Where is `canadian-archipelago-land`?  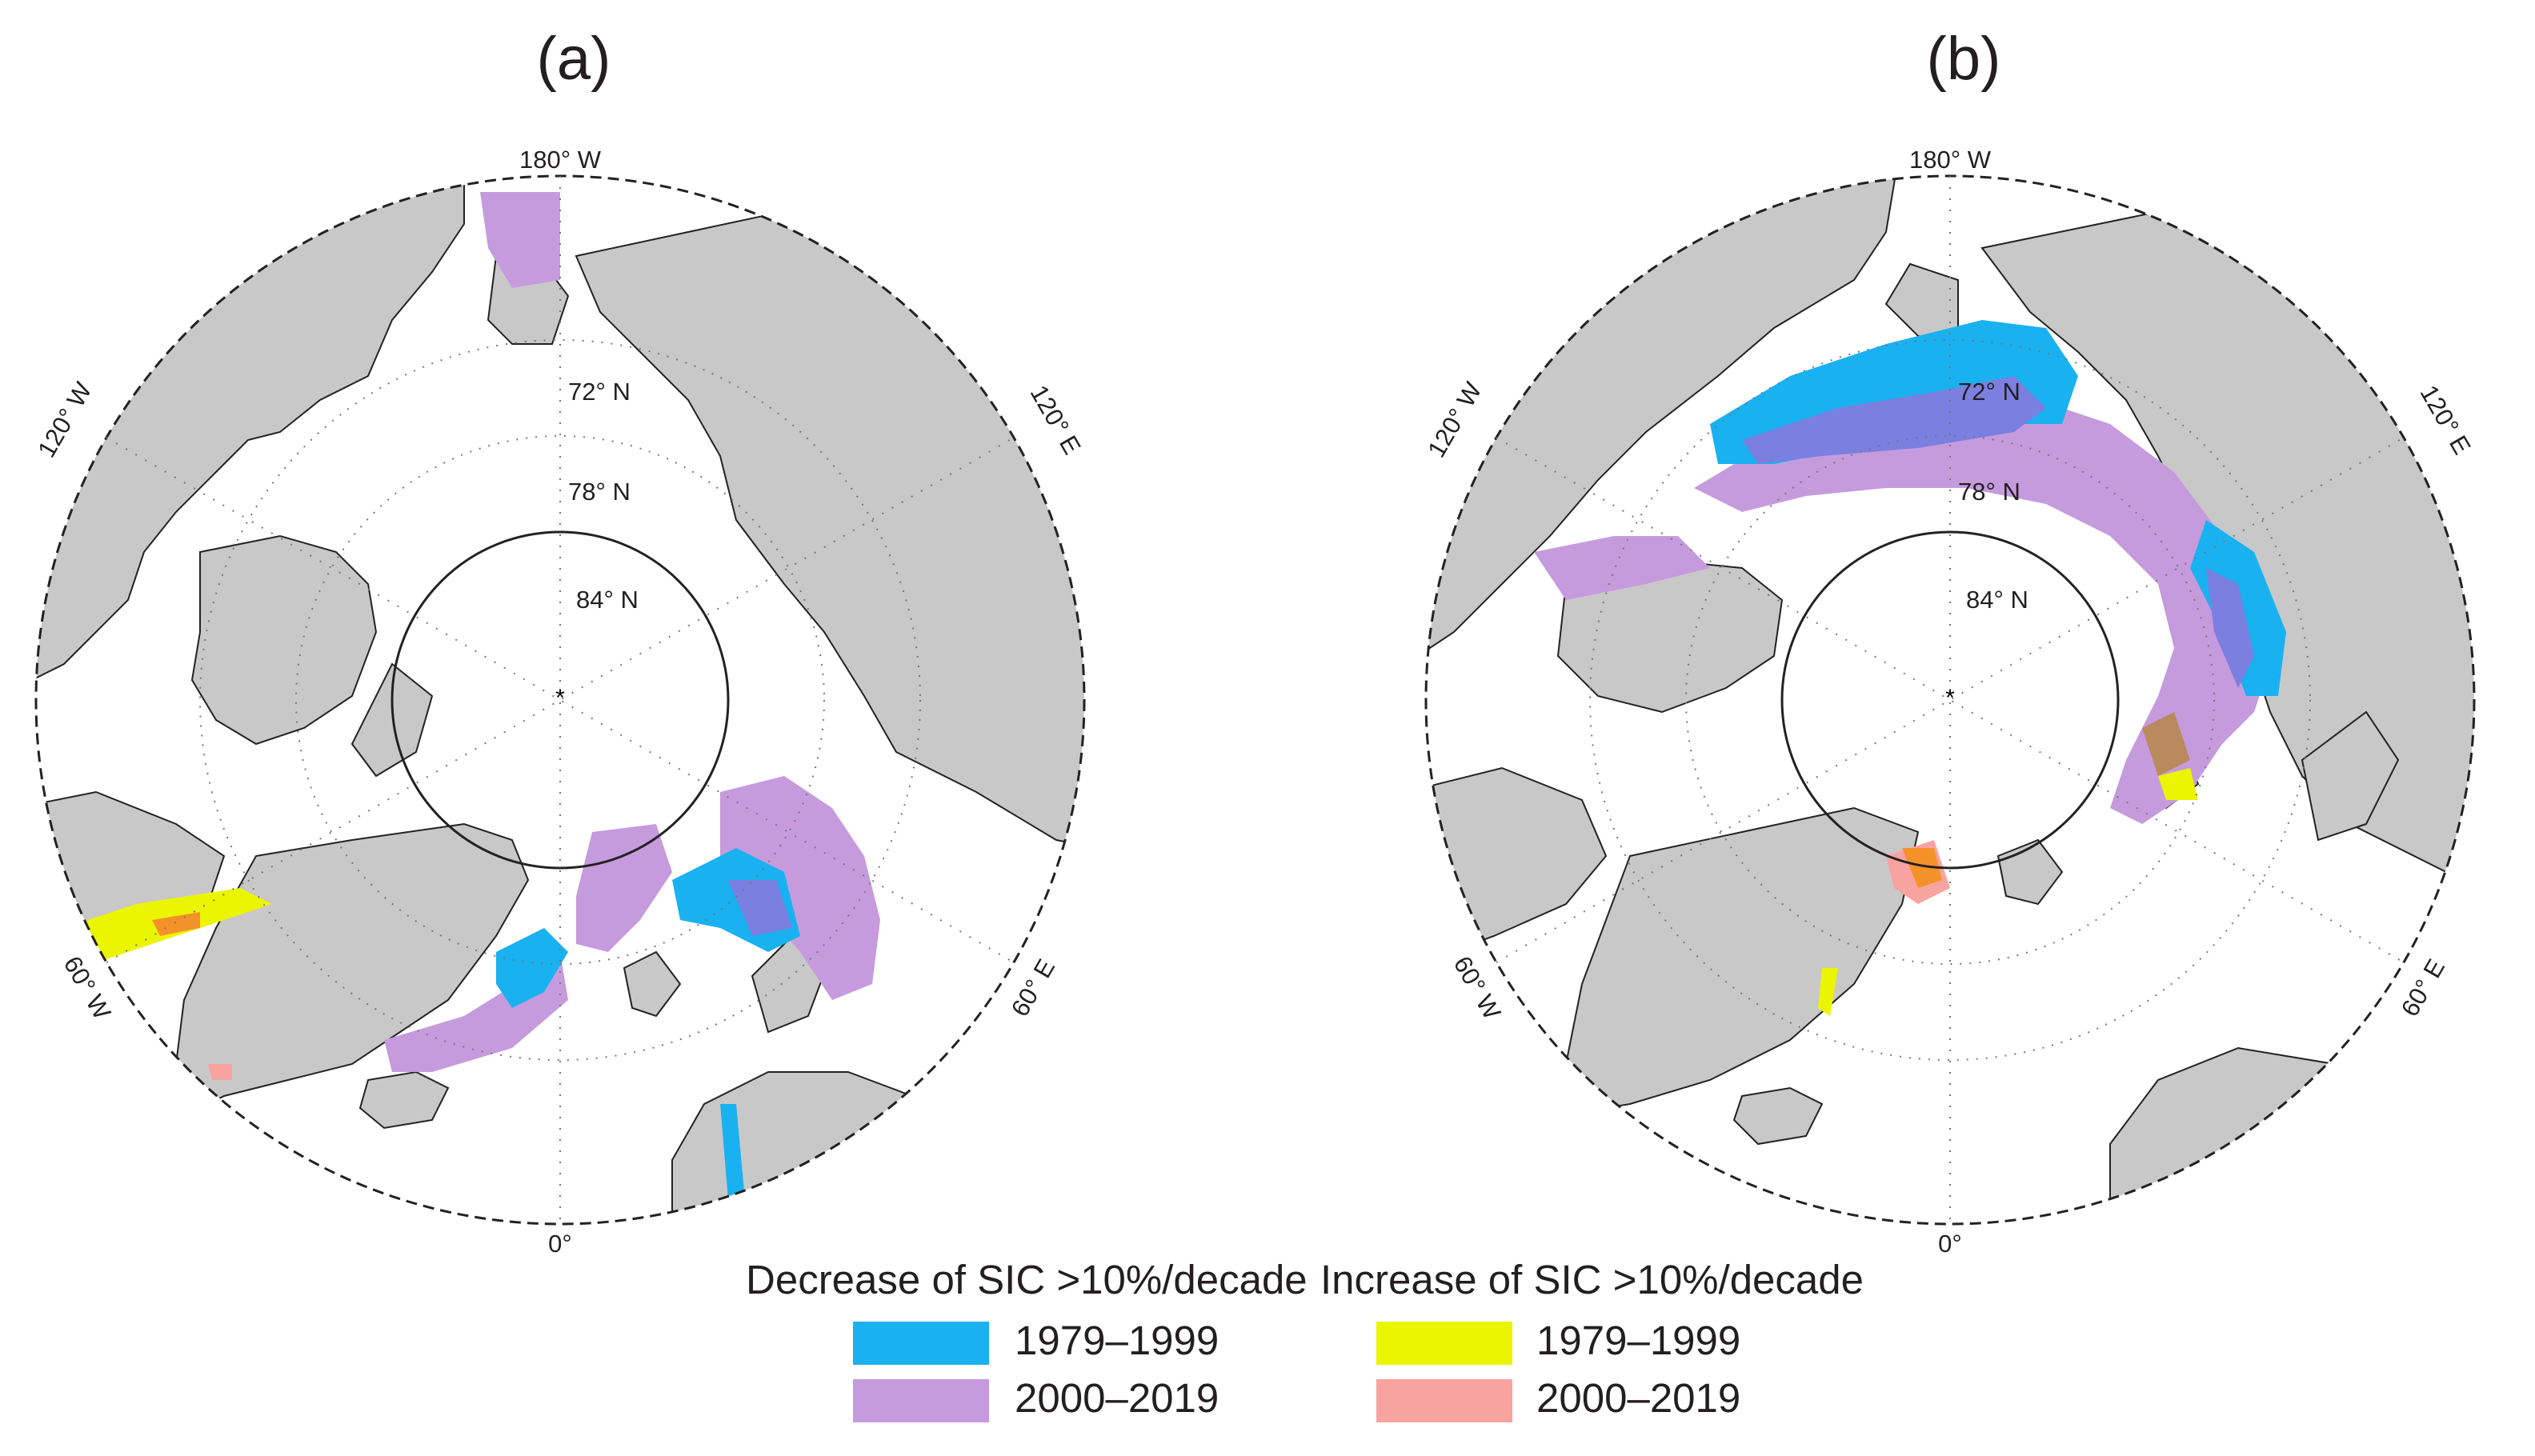
canadian-archipelago-land is located at coordinates (284, 640).